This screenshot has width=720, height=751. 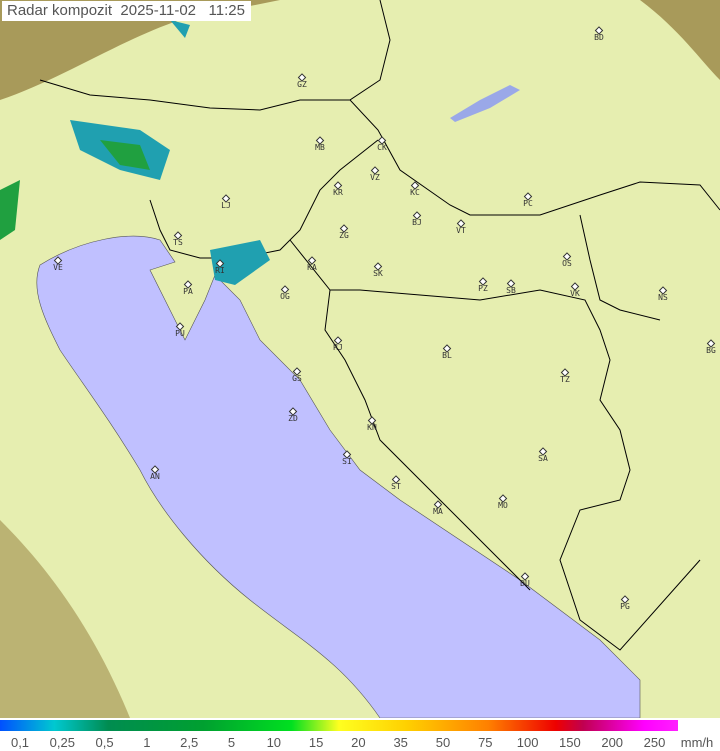 What do you see at coordinates (503, 505) in the screenshot?
I see `city-label: MO` at bounding box center [503, 505].